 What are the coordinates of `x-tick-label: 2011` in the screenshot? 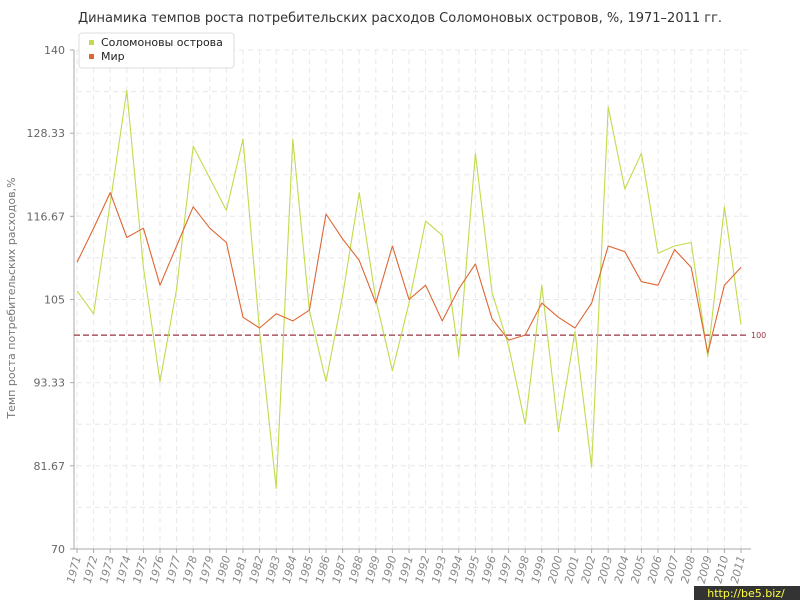 It's located at (738, 569).